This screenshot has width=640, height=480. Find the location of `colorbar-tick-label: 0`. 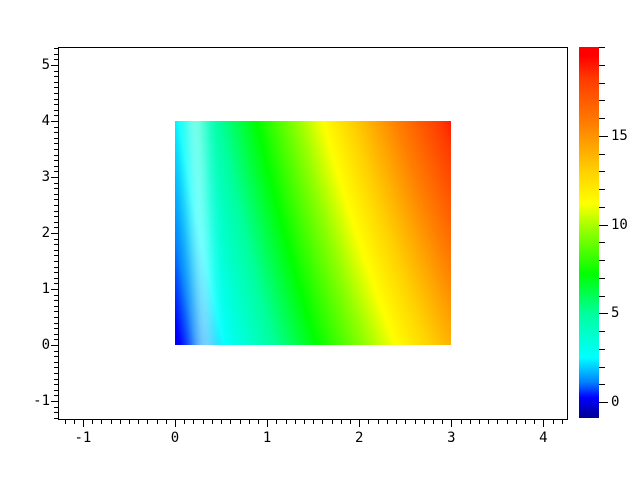

colorbar-tick-label: 0 is located at coordinates (615, 402).